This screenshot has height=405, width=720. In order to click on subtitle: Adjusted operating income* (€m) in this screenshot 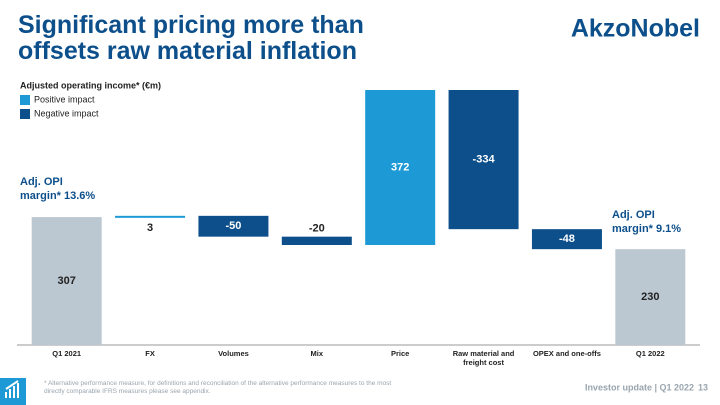, I will do `click(90, 85)`.